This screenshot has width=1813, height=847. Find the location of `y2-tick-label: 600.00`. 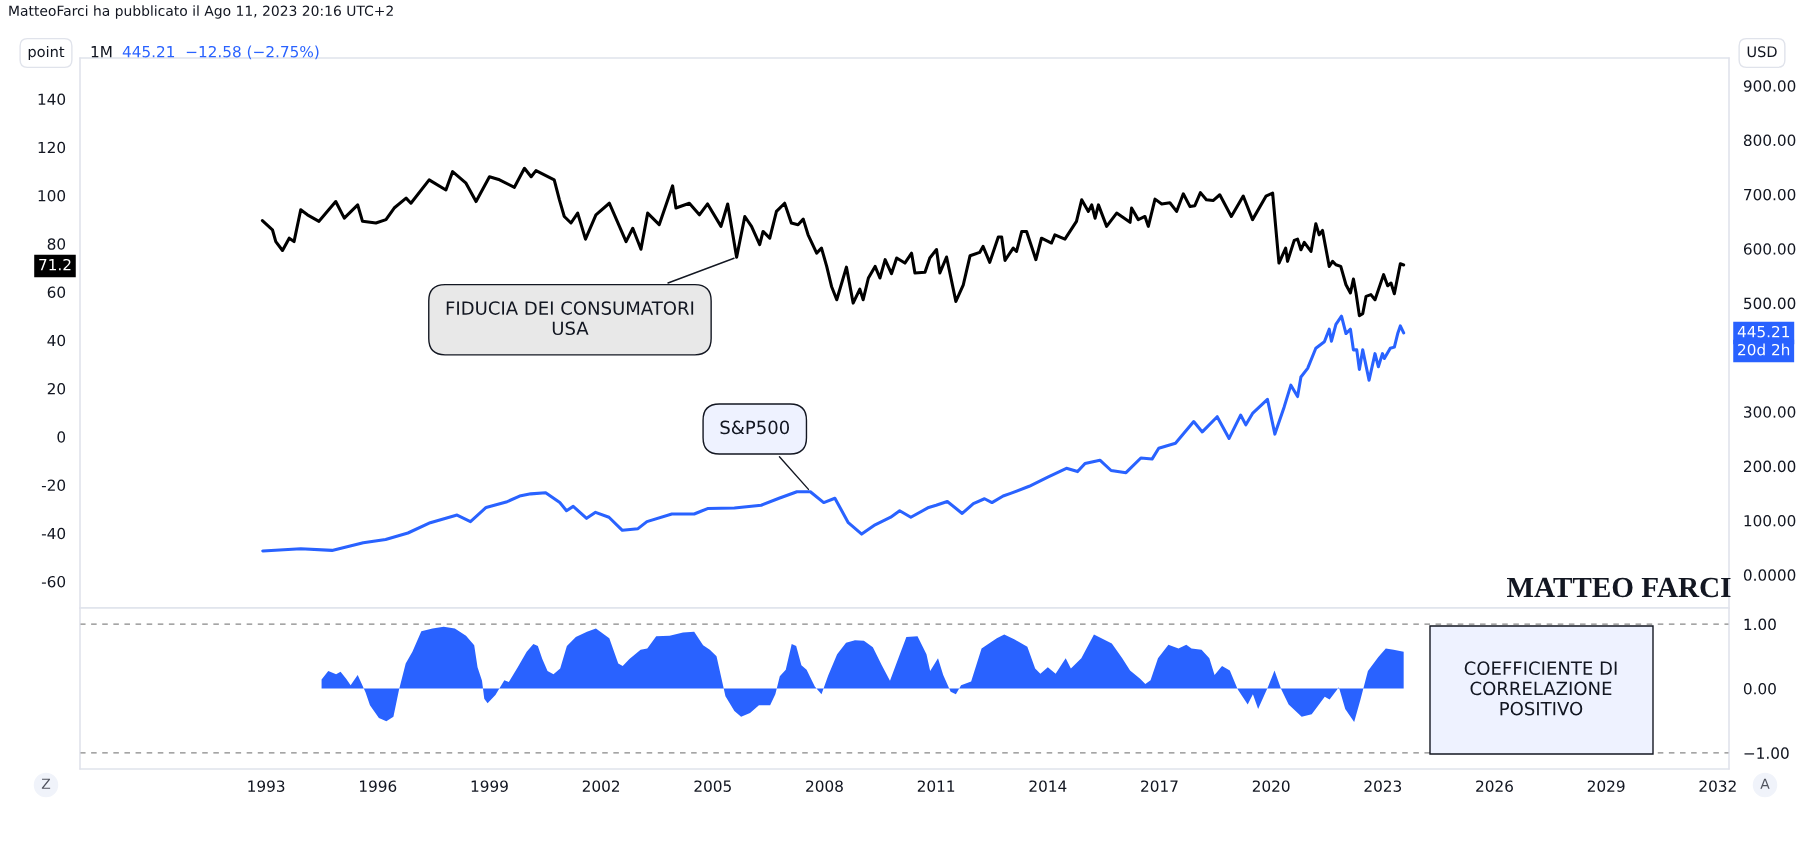

y2-tick-label: 600.00 is located at coordinates (1769, 249).